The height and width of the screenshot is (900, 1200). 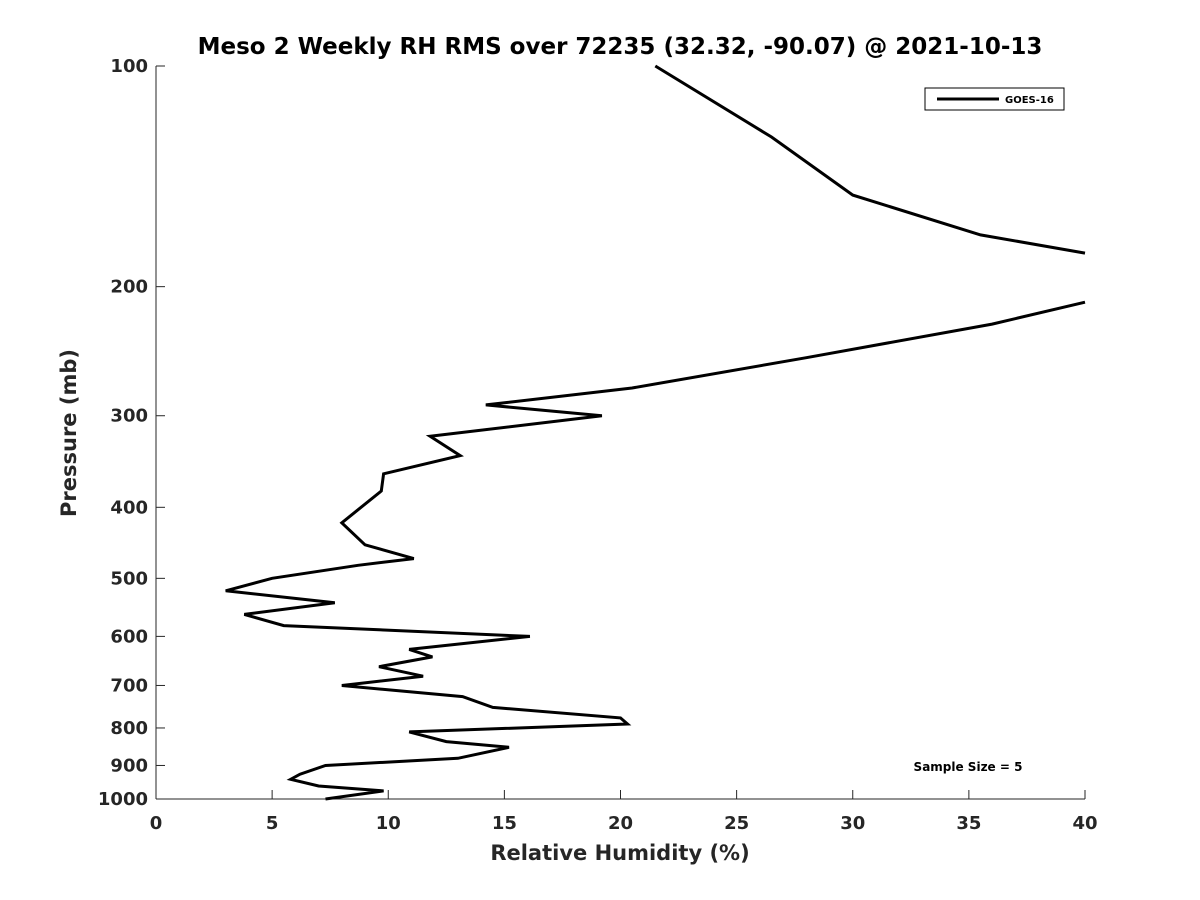 I want to click on y-tick-label: 1000, so click(x=123, y=799).